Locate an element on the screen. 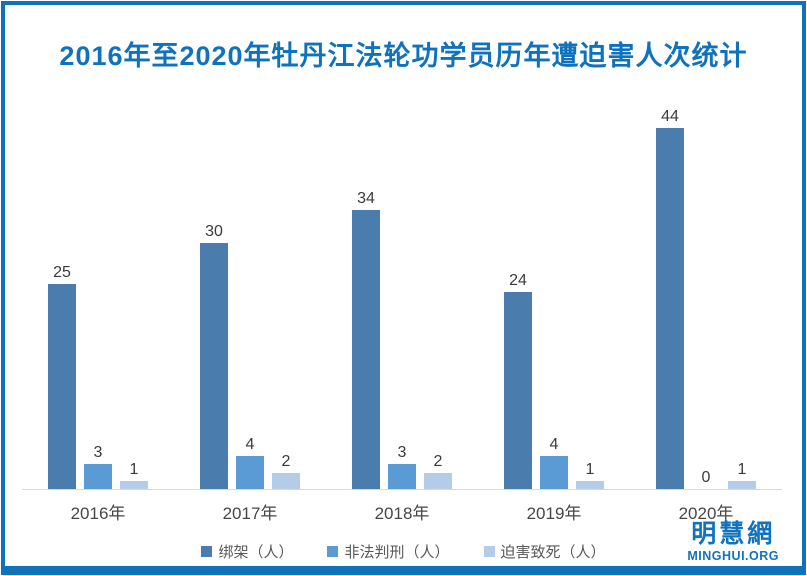 This screenshot has width=807, height=576. legend-label: 非法判刑（人） is located at coordinates (397, 552).